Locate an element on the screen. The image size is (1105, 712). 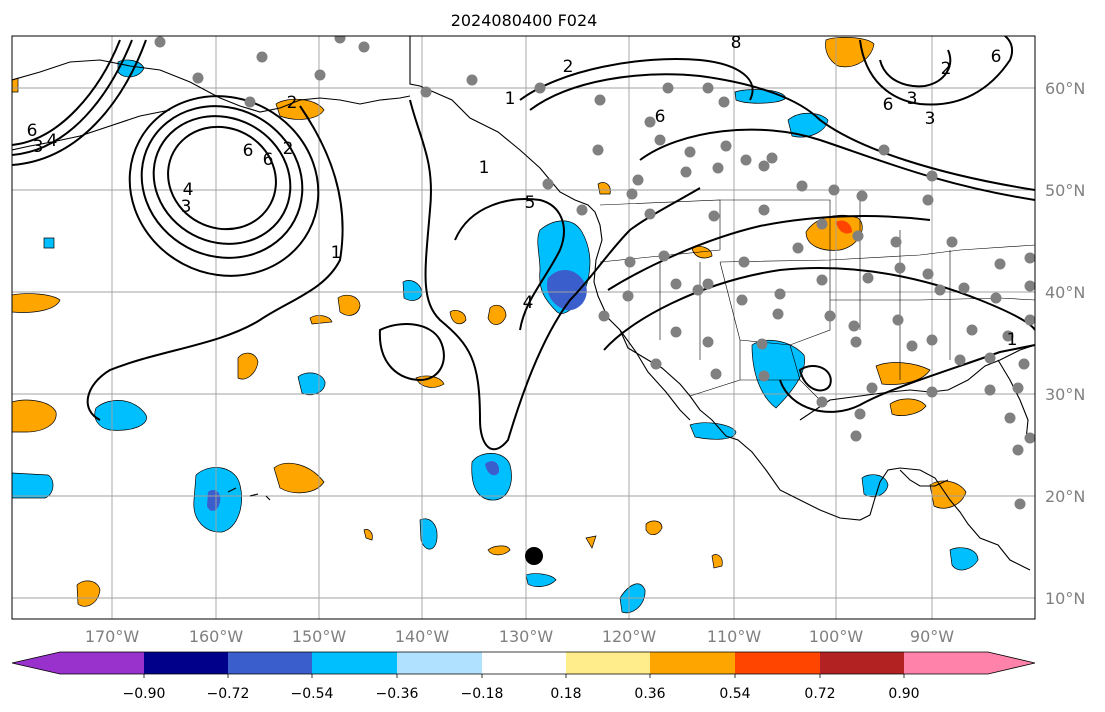
coastline-aleutians is located at coordinates (91, 130).